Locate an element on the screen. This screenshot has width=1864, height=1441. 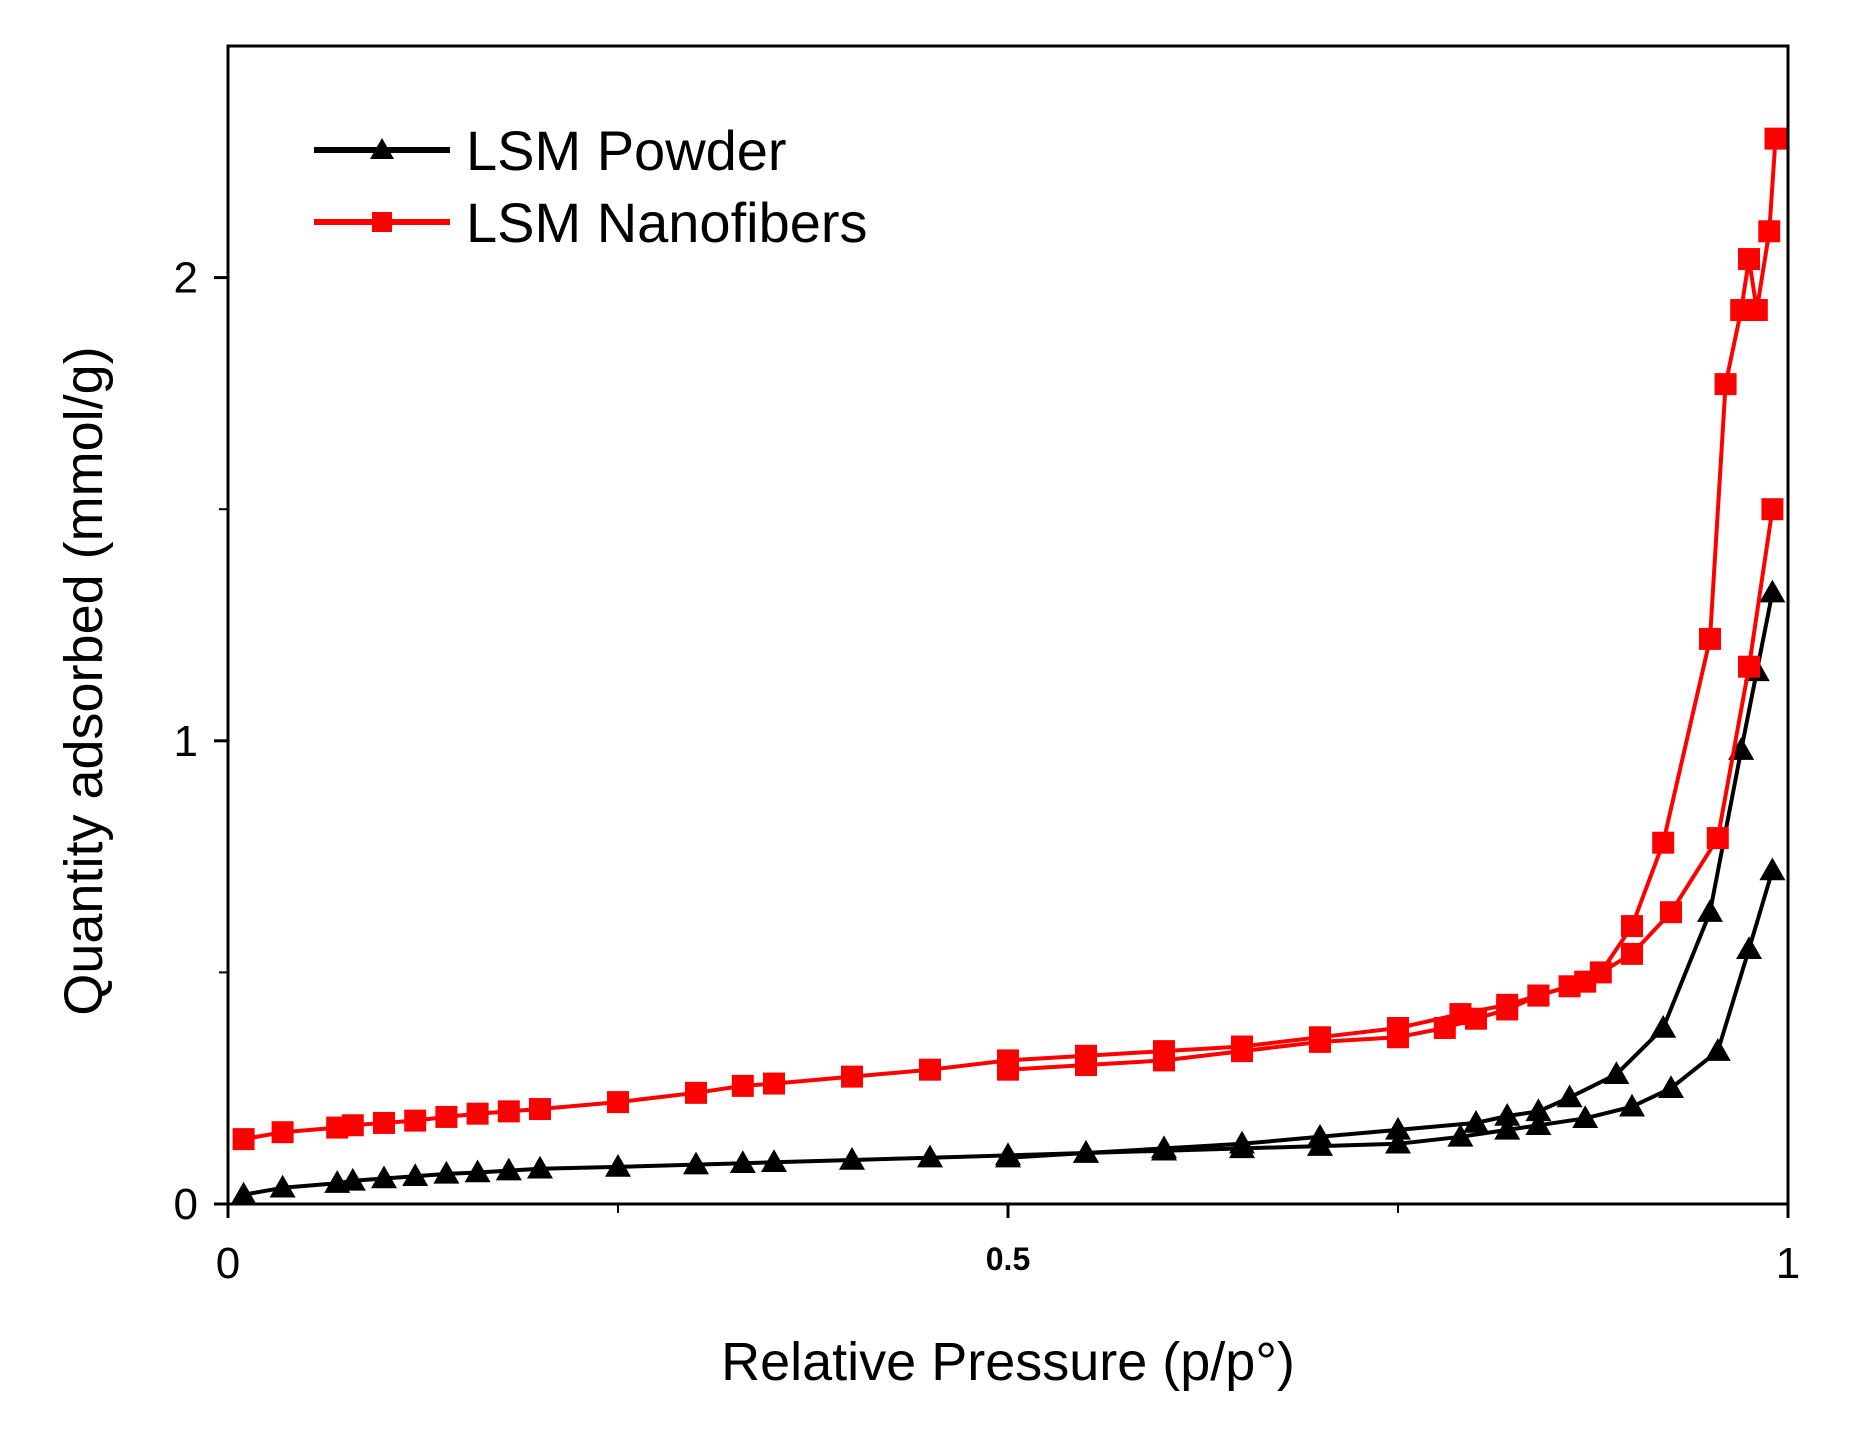
y-axis-title: Quantity adsorbed (mmol/g) is located at coordinates (84, 680).